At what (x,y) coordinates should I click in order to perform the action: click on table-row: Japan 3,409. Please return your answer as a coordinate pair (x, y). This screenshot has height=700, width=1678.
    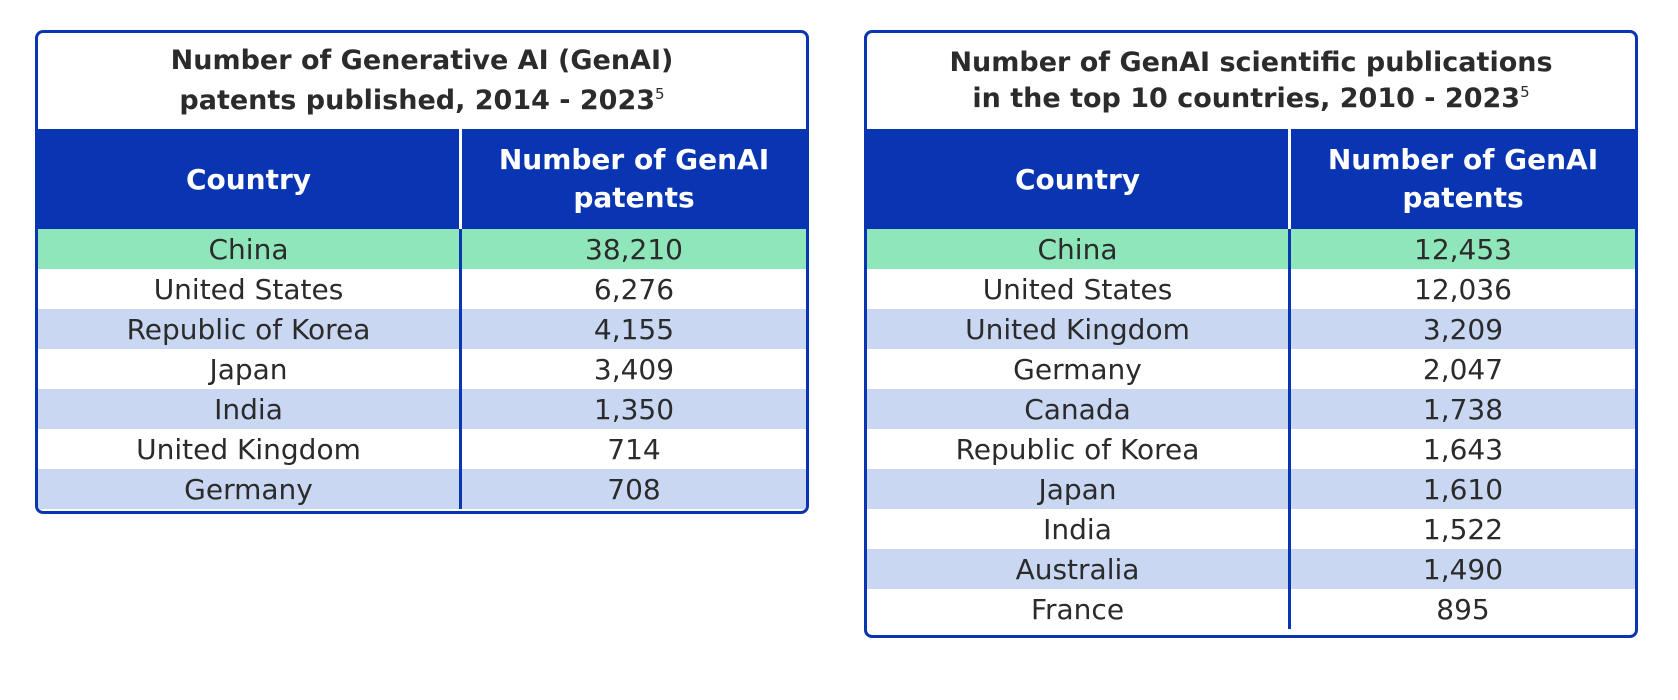
    Looking at the image, I should click on (422, 369).